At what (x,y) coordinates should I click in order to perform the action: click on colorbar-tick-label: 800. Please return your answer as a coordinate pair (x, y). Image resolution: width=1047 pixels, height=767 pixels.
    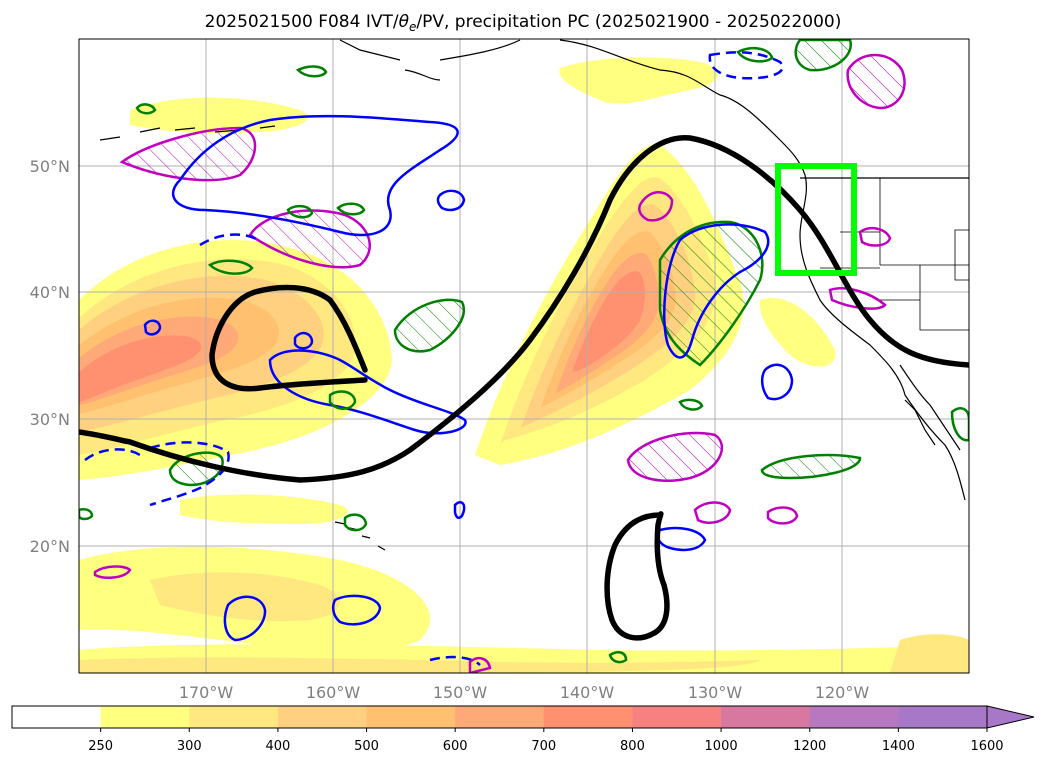
    Looking at the image, I should click on (632, 746).